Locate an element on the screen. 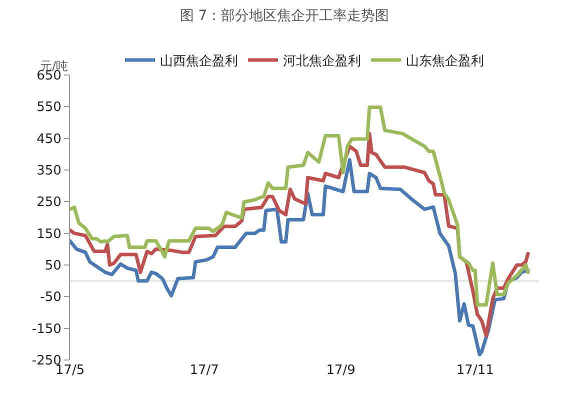 This screenshot has width=569, height=400. y-tick-label: 650 is located at coordinates (49, 76).